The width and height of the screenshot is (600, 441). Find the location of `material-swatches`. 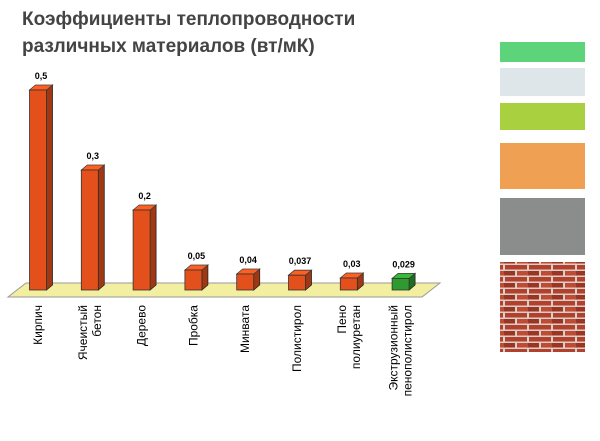

material-swatches is located at coordinates (542, 197).